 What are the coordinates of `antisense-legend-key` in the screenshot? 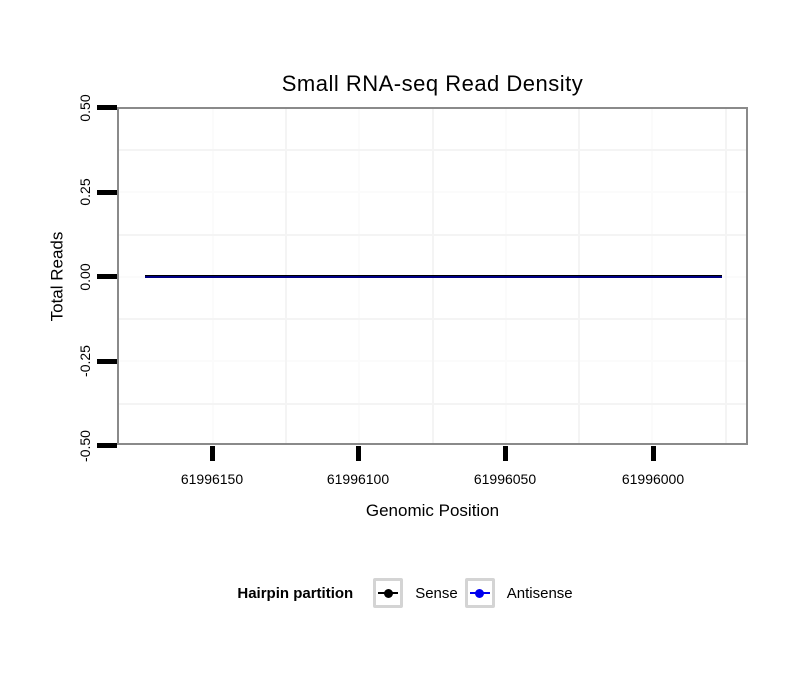 It's located at (479, 593).